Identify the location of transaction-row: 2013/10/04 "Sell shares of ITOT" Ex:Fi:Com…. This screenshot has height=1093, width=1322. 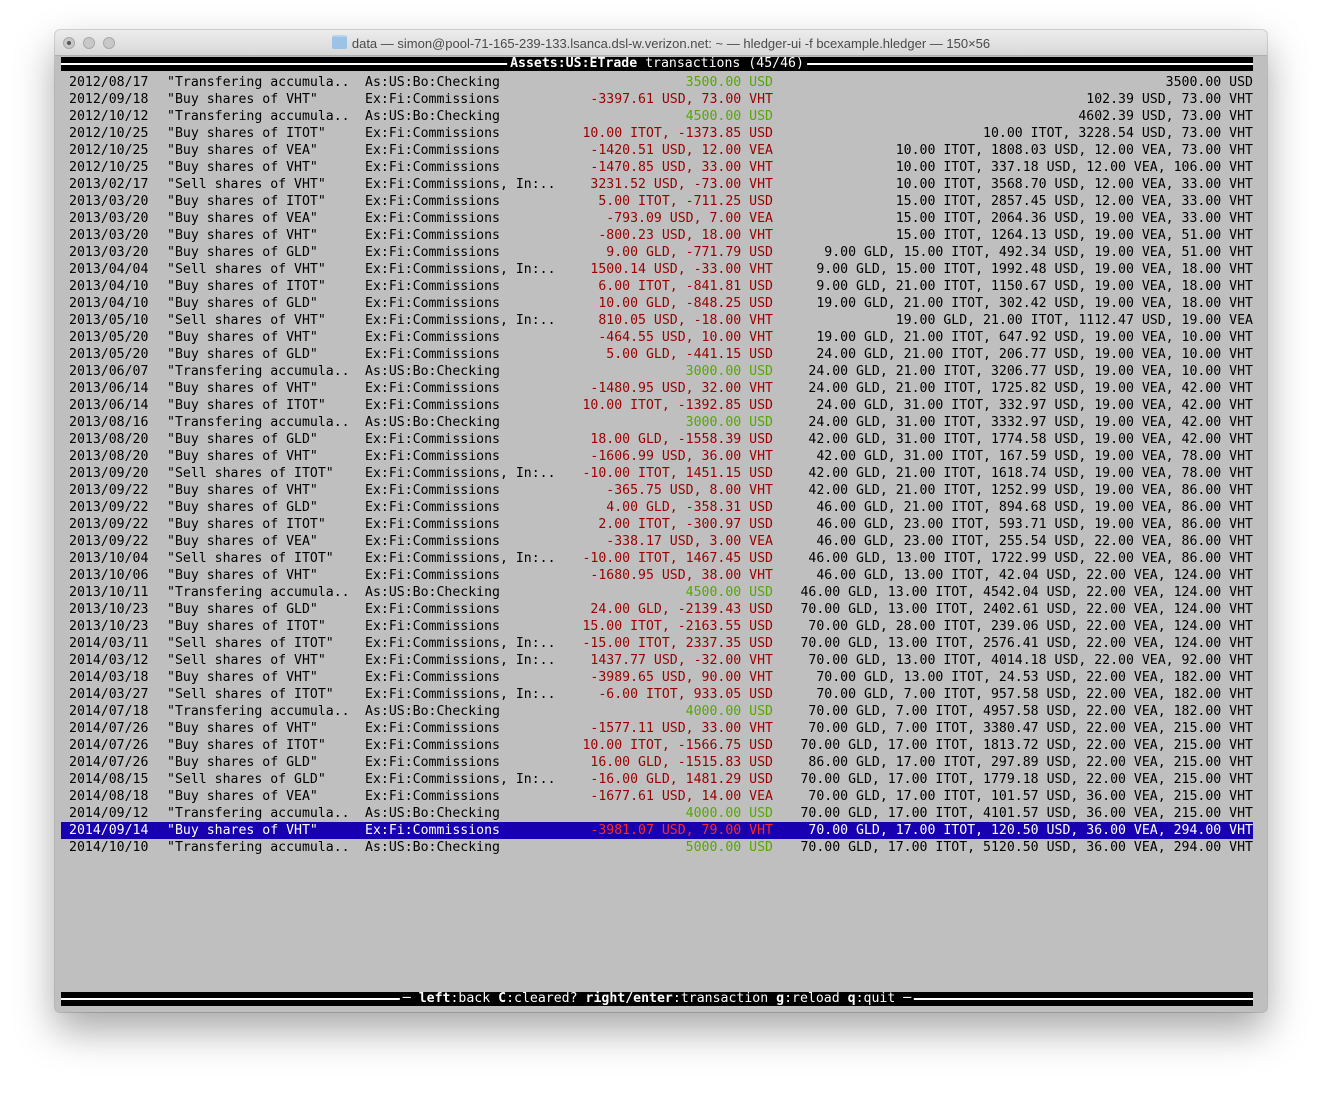
(657, 558).